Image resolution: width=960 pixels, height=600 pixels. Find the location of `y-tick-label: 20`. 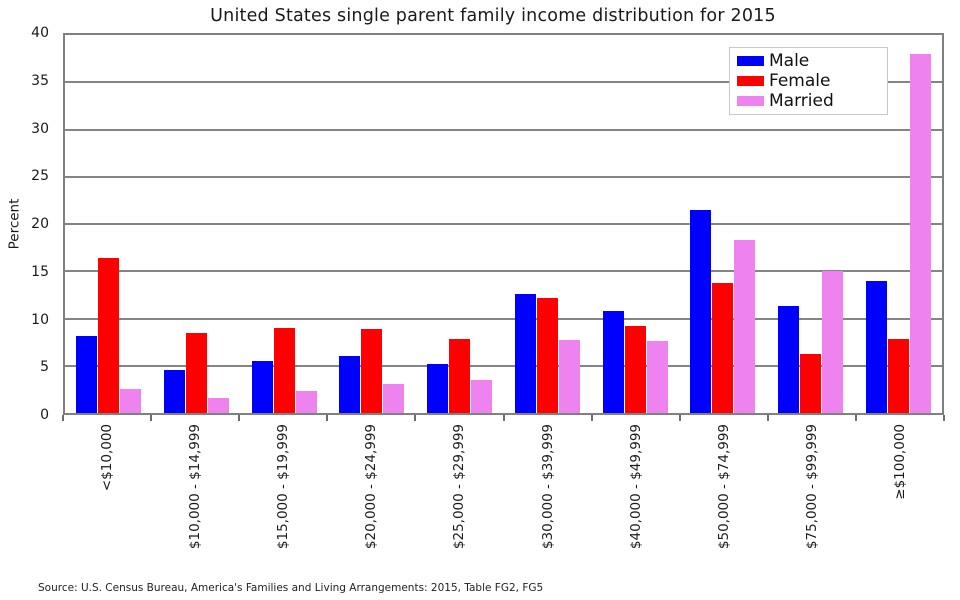

y-tick-label: 20 is located at coordinates (40, 224).